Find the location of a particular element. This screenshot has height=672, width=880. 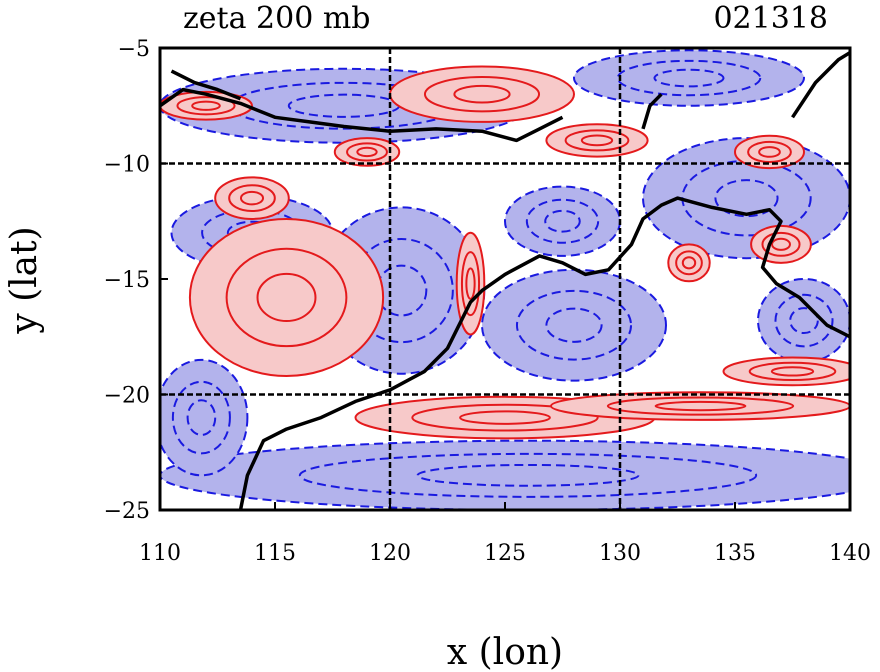

x-tick-label: 115 is located at coordinates (275, 553).